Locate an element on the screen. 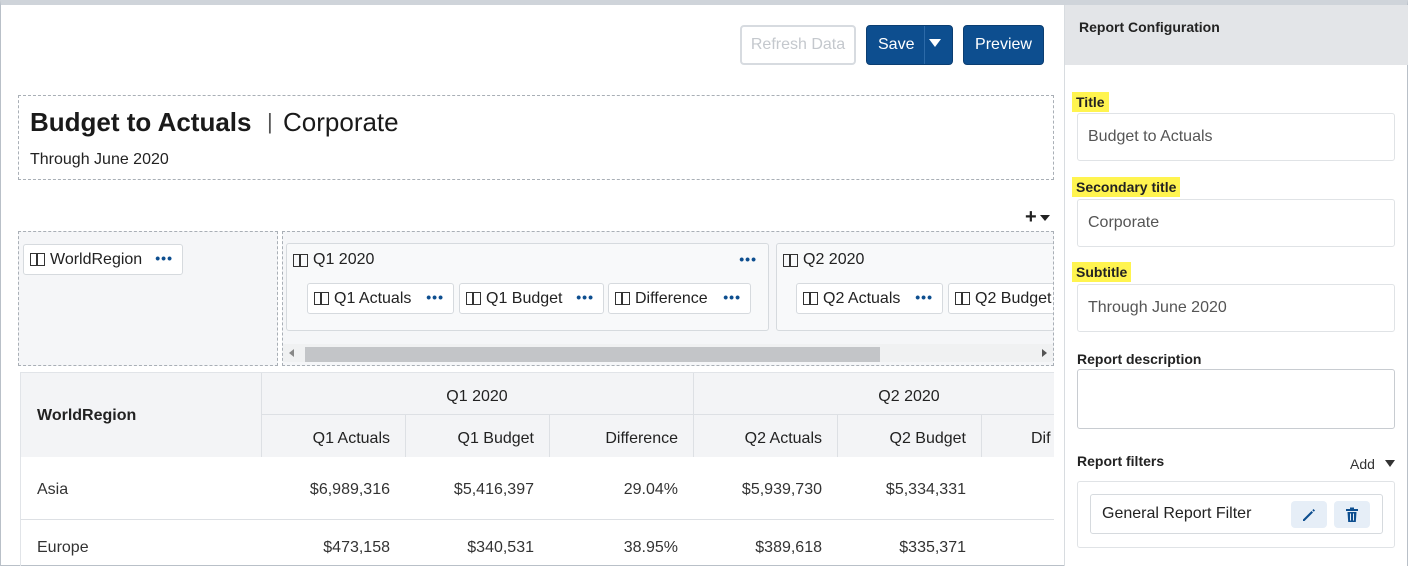  save-dropdown-icon is located at coordinates (935, 43).